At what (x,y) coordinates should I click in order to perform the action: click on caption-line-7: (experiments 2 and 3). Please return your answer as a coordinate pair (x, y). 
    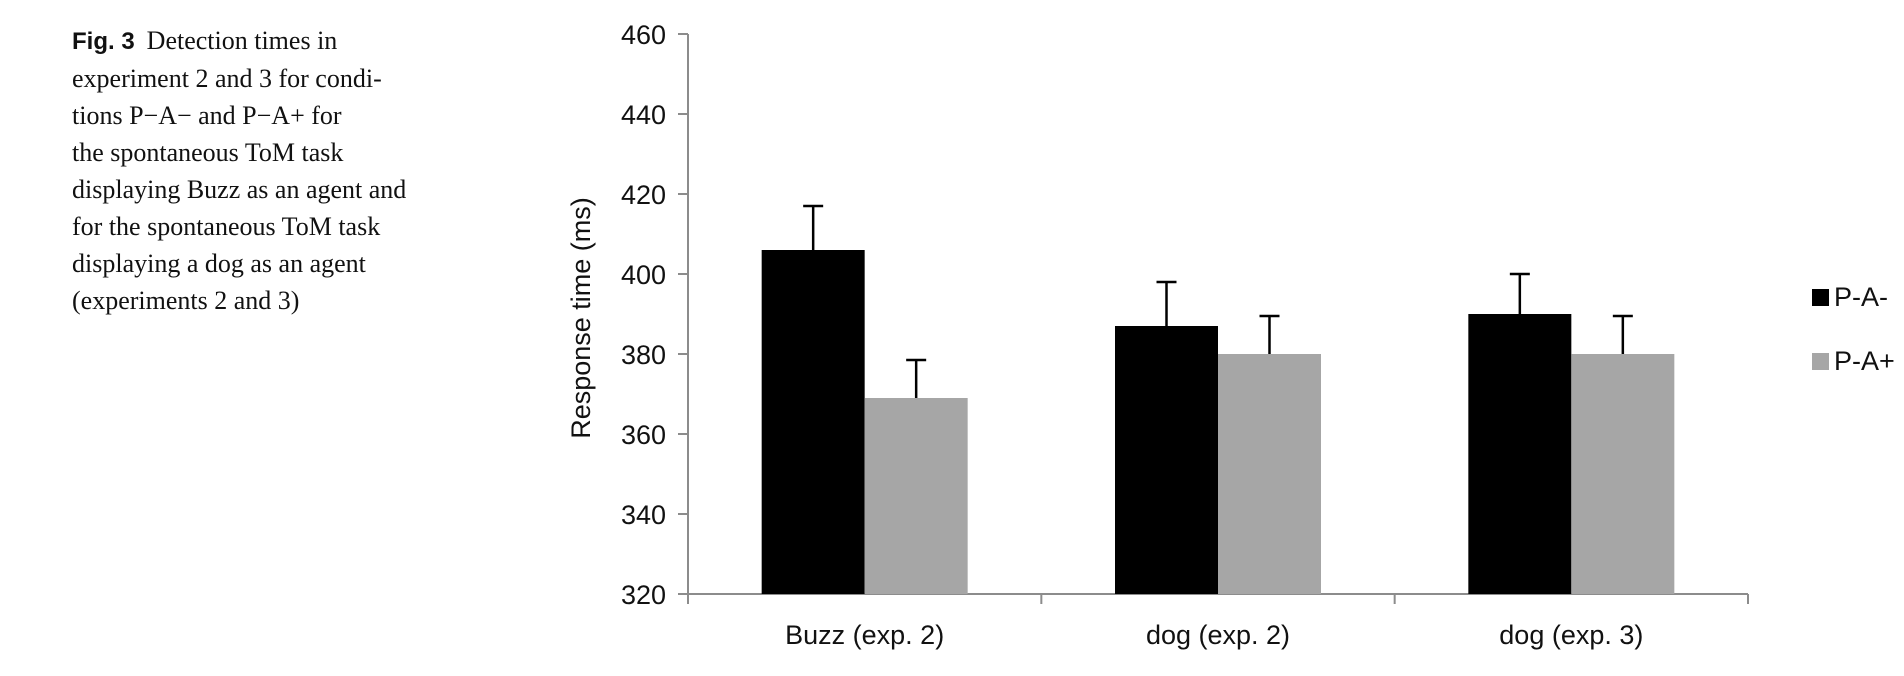
    Looking at the image, I should click on (186, 300).